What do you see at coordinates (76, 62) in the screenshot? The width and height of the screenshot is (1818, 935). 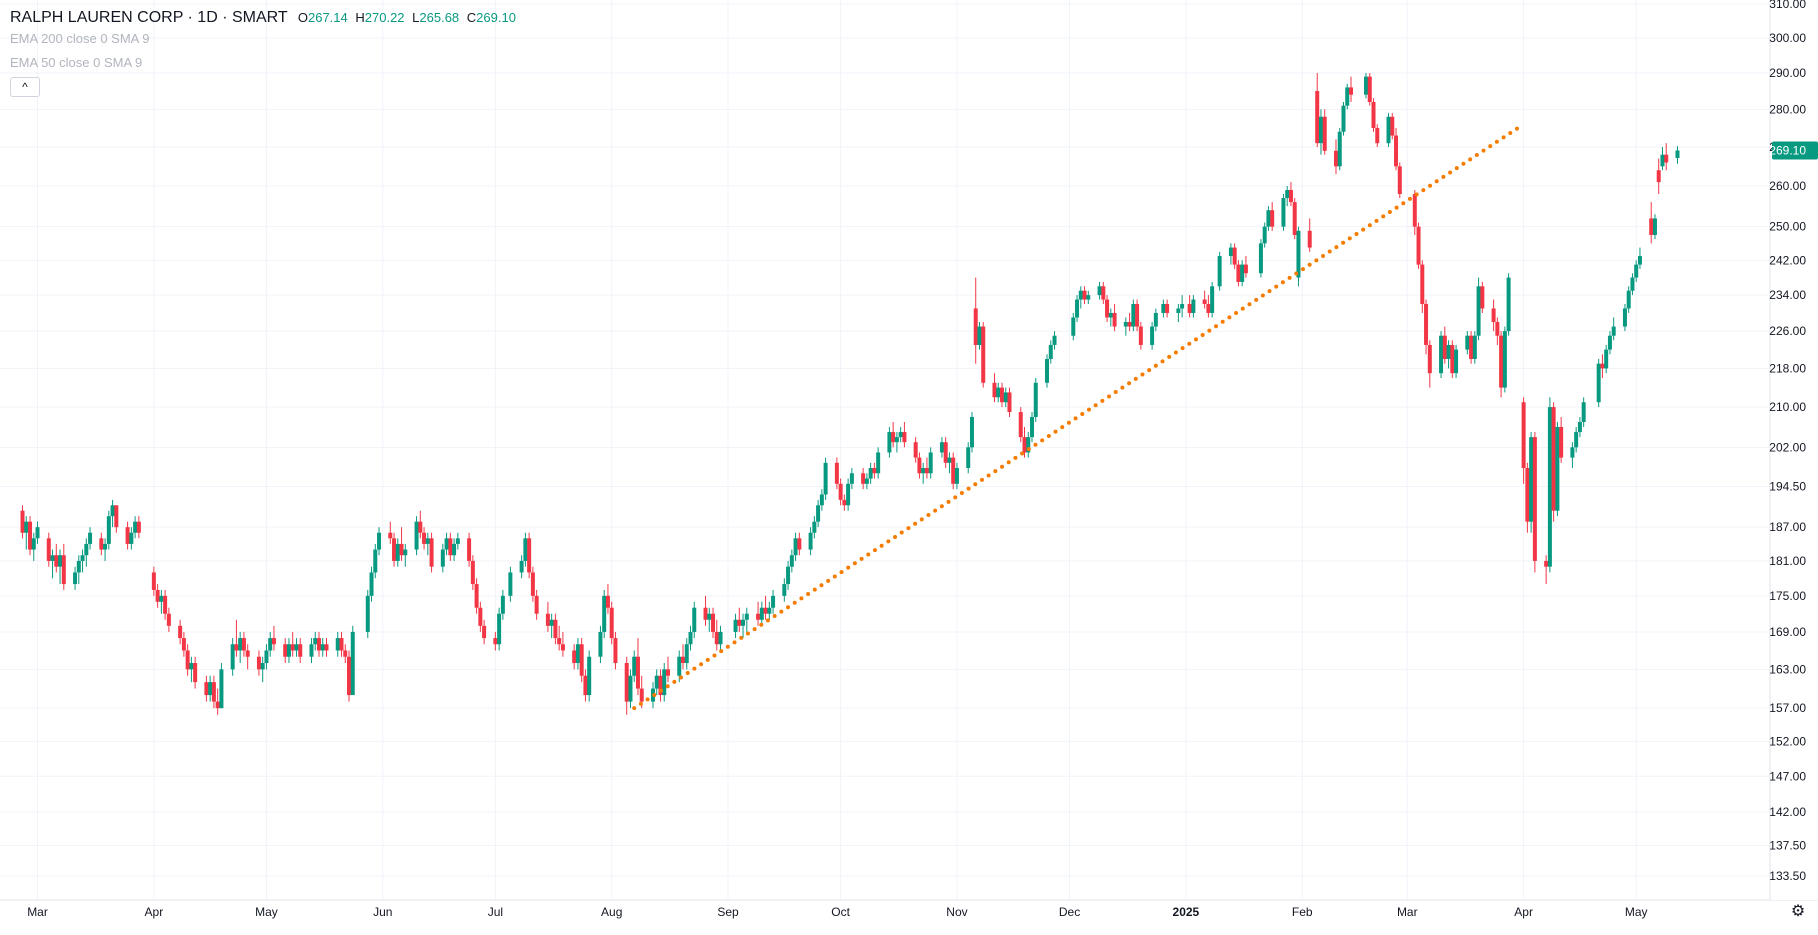 I see `indicator-ema50: EMA 50 close 0 SMA 9` at bounding box center [76, 62].